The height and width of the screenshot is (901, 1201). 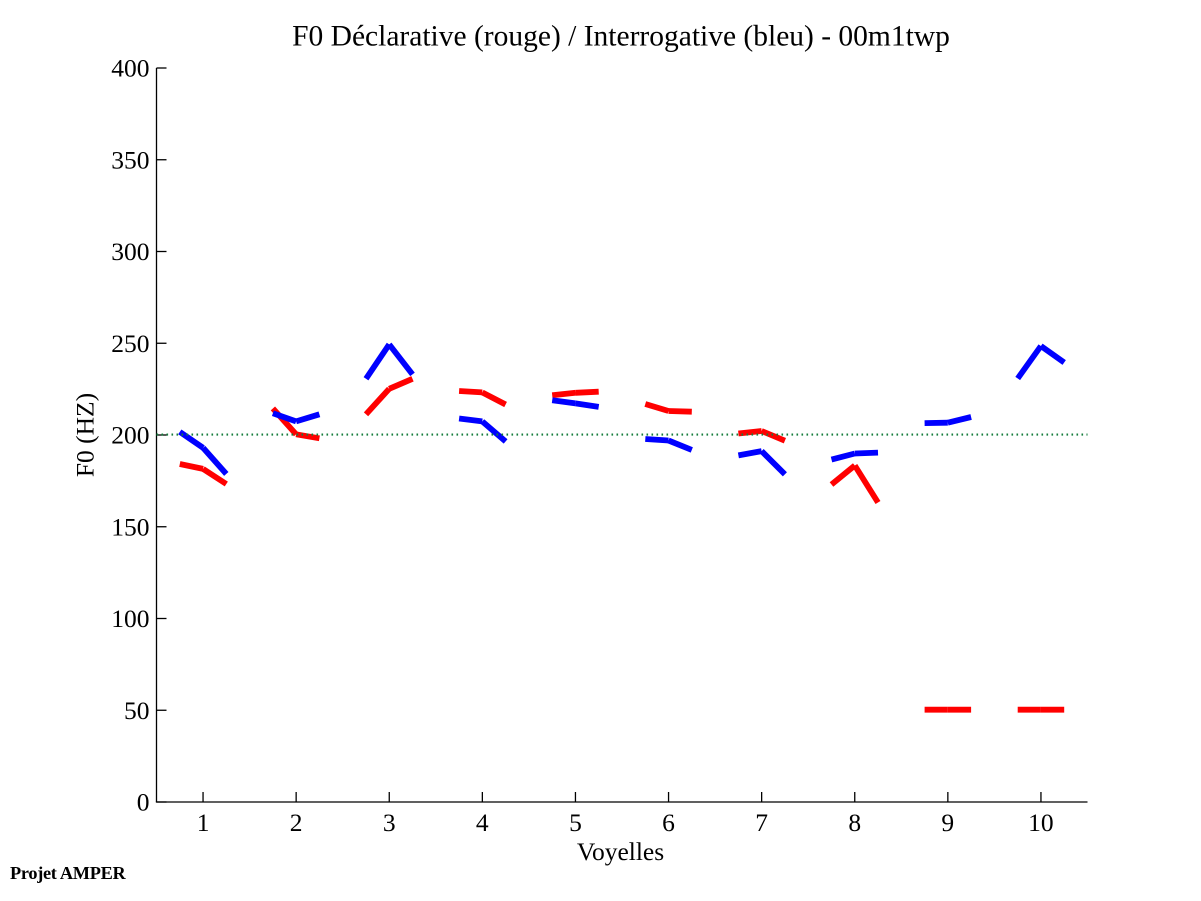 What do you see at coordinates (143, 802) in the screenshot?
I see `svg-text: 0` at bounding box center [143, 802].